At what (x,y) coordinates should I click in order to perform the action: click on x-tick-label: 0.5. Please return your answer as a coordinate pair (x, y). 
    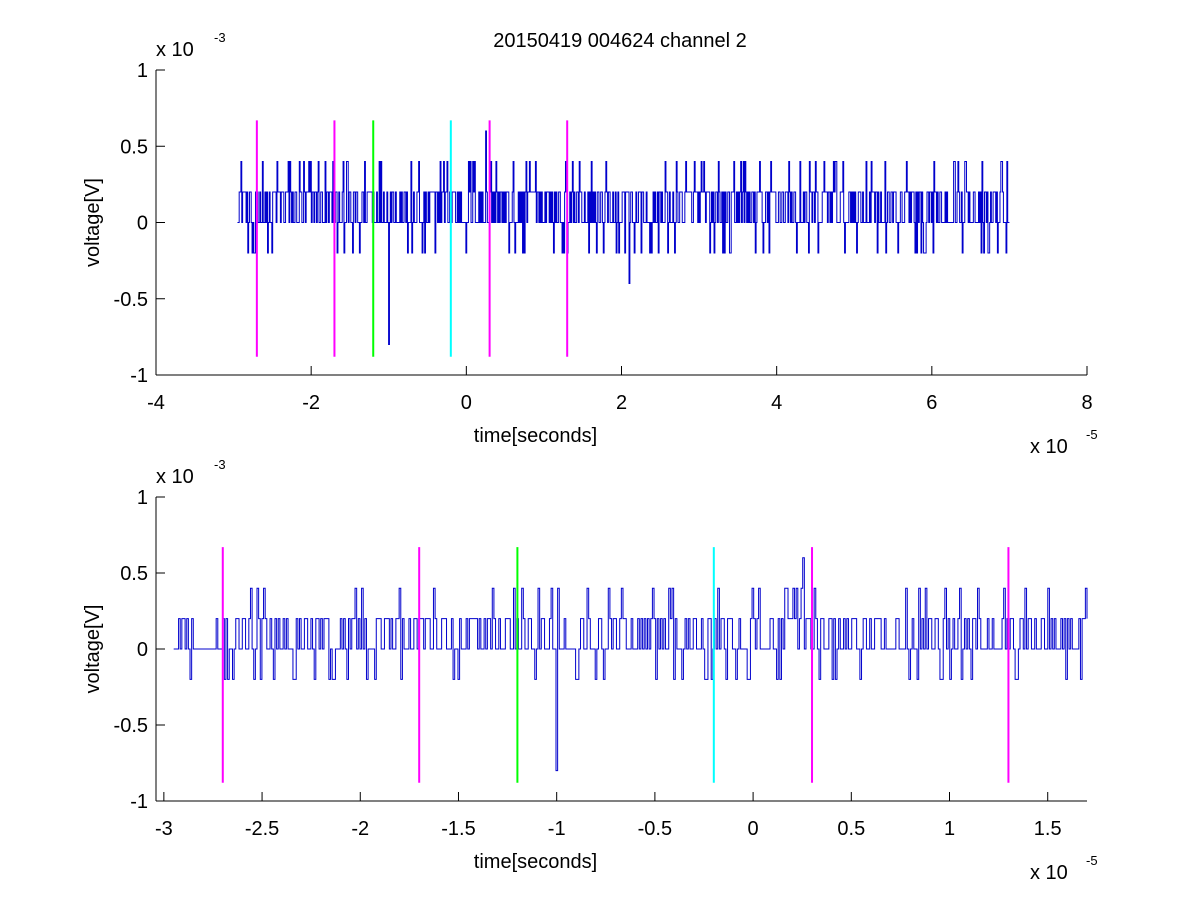
    Looking at the image, I should click on (851, 829).